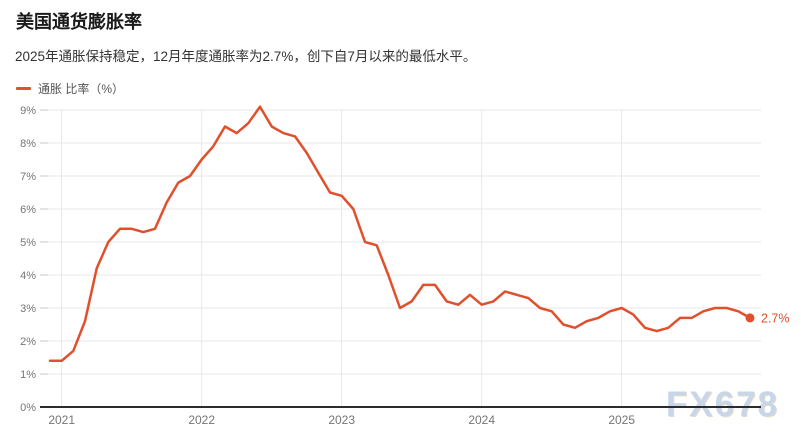 The width and height of the screenshot is (806, 445). I want to click on chart-subtitle: 2025年通胀保持稳定，12月年度通胀率为2.7%，创下自7月以来的最低水平。, so click(246, 56).